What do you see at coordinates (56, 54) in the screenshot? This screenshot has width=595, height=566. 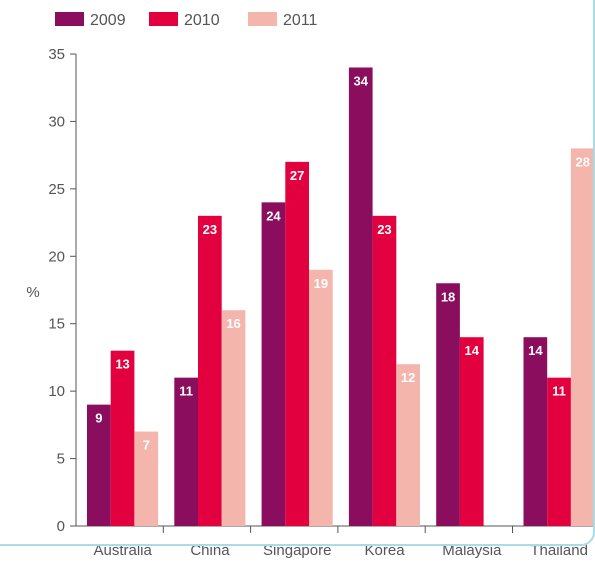 I see `y-tick-label: 35` at bounding box center [56, 54].